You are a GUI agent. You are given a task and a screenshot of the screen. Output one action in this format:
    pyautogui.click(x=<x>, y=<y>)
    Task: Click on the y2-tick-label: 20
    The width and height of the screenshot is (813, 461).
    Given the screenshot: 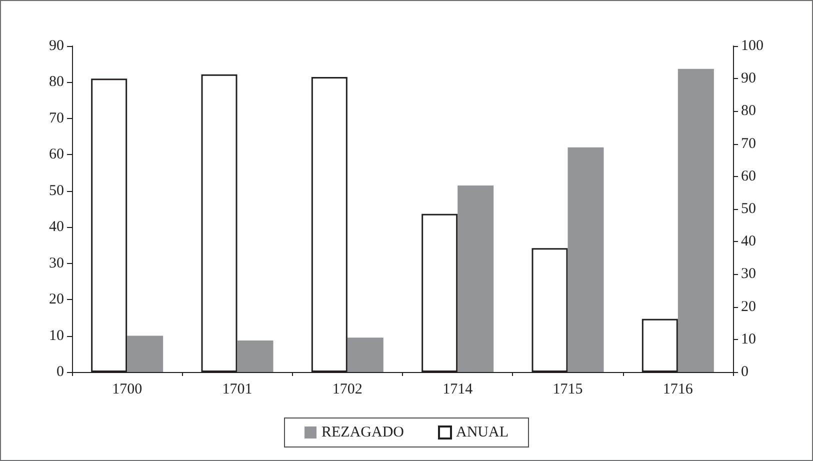 What is the action you would take?
    pyautogui.click(x=748, y=306)
    